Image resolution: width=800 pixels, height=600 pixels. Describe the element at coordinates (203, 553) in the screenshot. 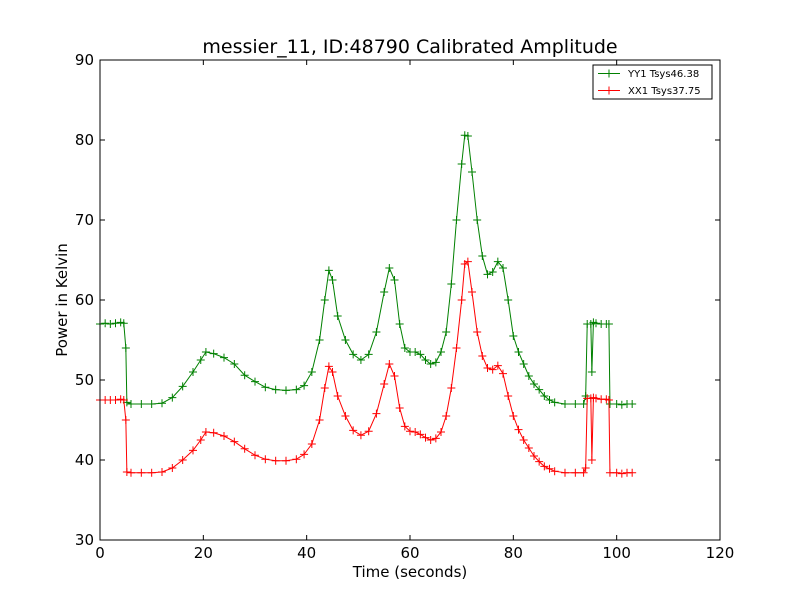

I see `x-tick-label: 20` at that location.